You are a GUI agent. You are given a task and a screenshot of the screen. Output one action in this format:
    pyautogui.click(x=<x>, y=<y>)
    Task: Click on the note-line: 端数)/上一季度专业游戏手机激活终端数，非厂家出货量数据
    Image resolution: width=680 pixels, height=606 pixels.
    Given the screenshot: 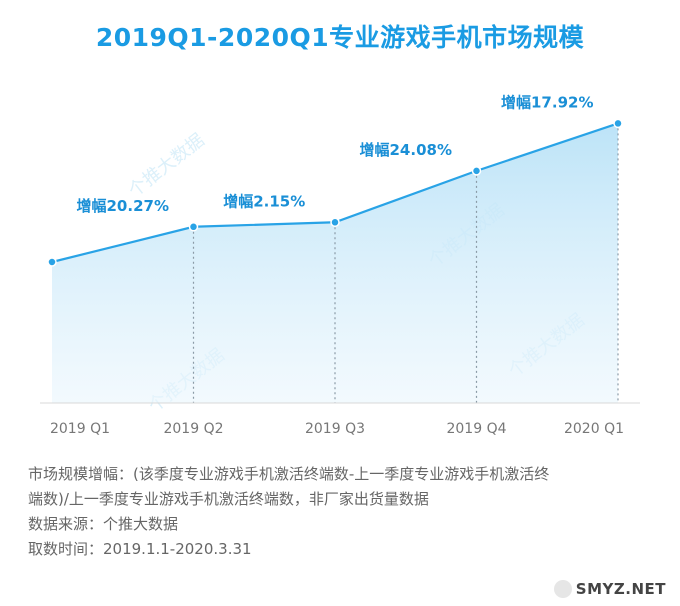 What is the action you would take?
    pyautogui.click(x=228, y=499)
    